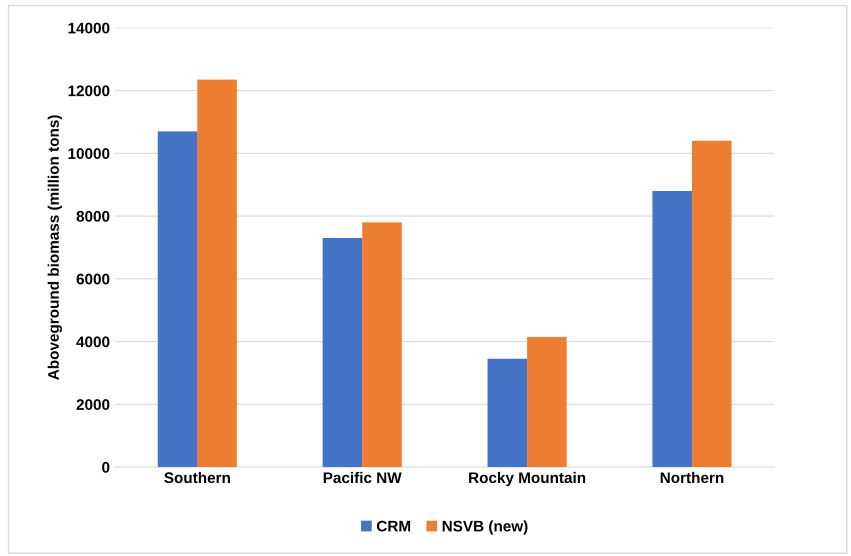 This screenshot has height=556, width=851. What do you see at coordinates (527, 479) in the screenshot?
I see `x-tick-label: Rocky Mountain` at bounding box center [527, 479].